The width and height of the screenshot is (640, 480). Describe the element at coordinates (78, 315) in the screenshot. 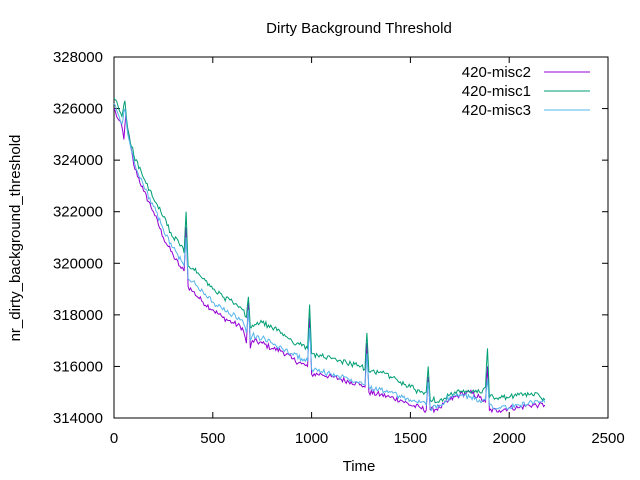

I see `y-tick-label: 318000` at that location.